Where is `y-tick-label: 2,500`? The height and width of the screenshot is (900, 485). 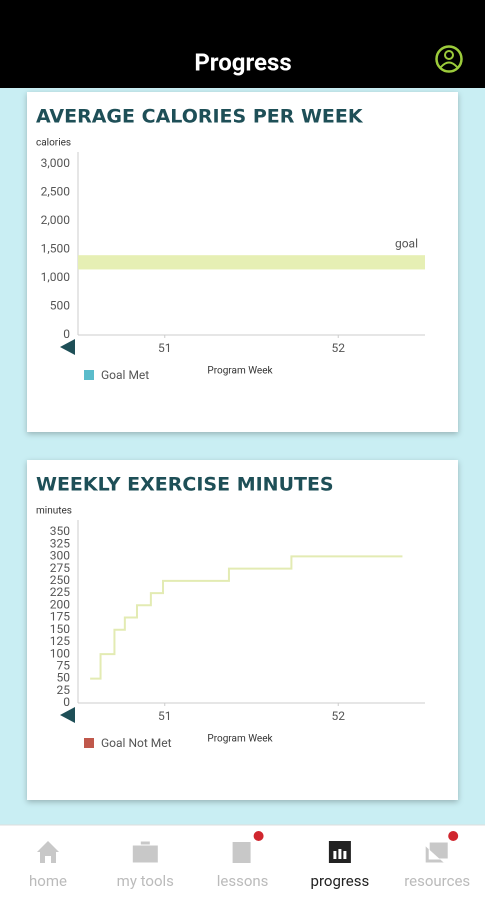 y-tick-label: 2,500 is located at coordinates (56, 192).